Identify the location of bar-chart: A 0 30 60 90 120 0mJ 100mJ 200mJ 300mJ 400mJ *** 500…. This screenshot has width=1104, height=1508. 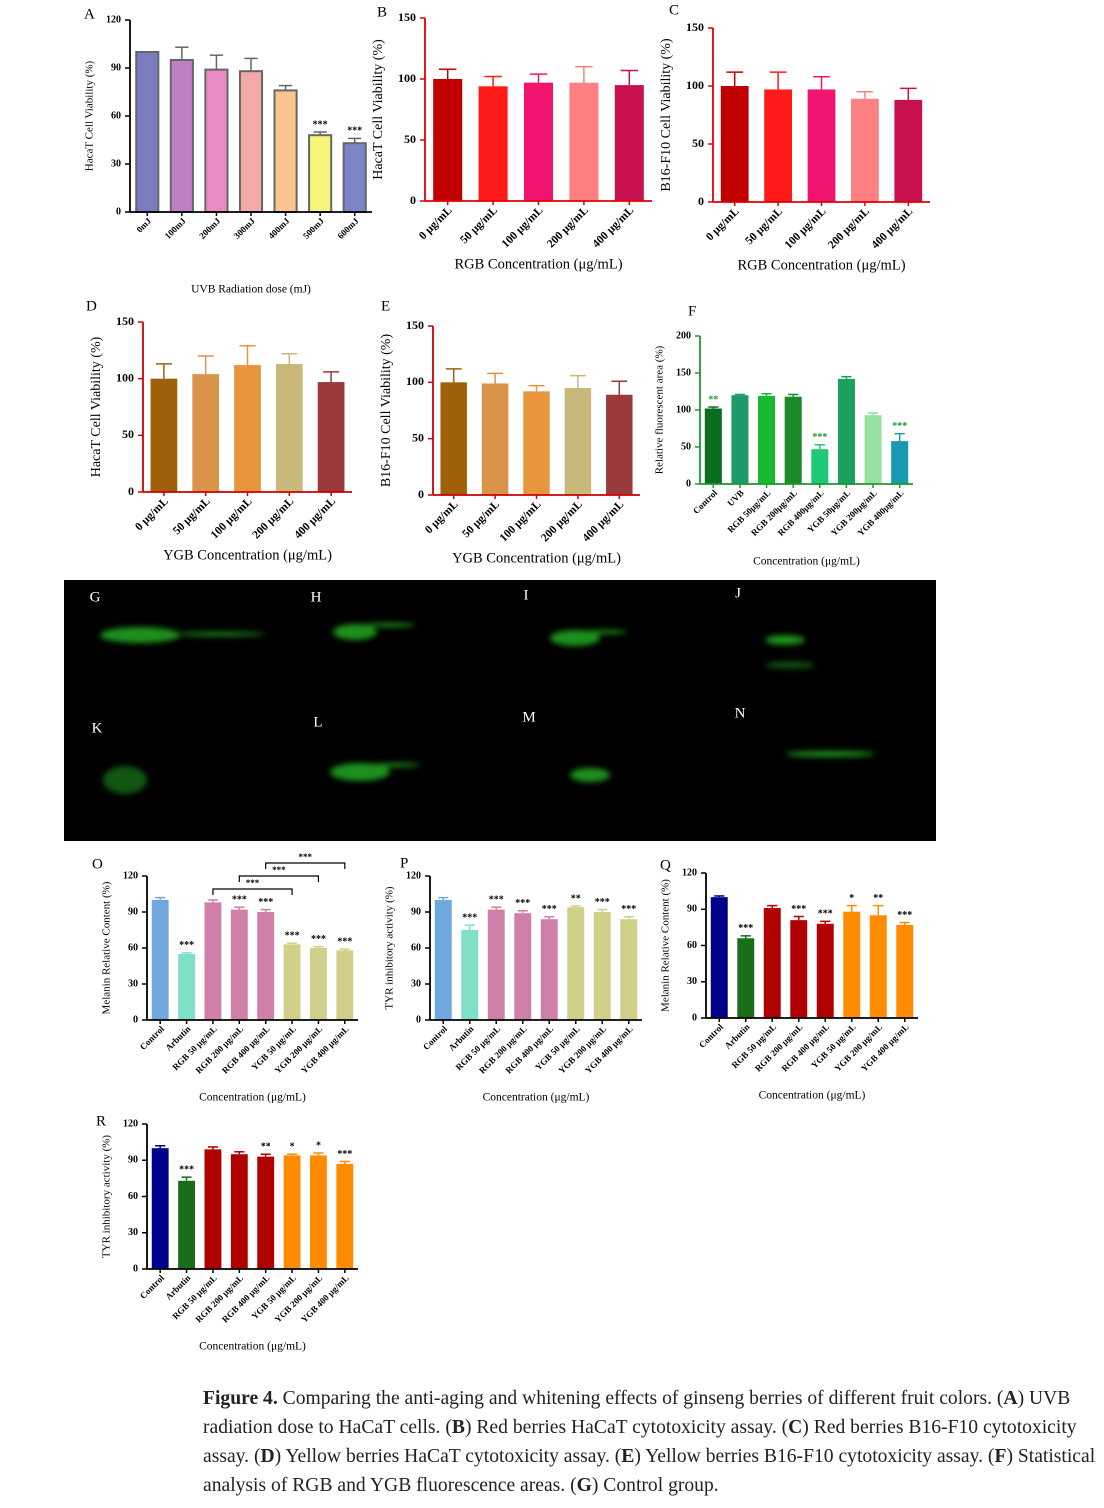
(228, 151).